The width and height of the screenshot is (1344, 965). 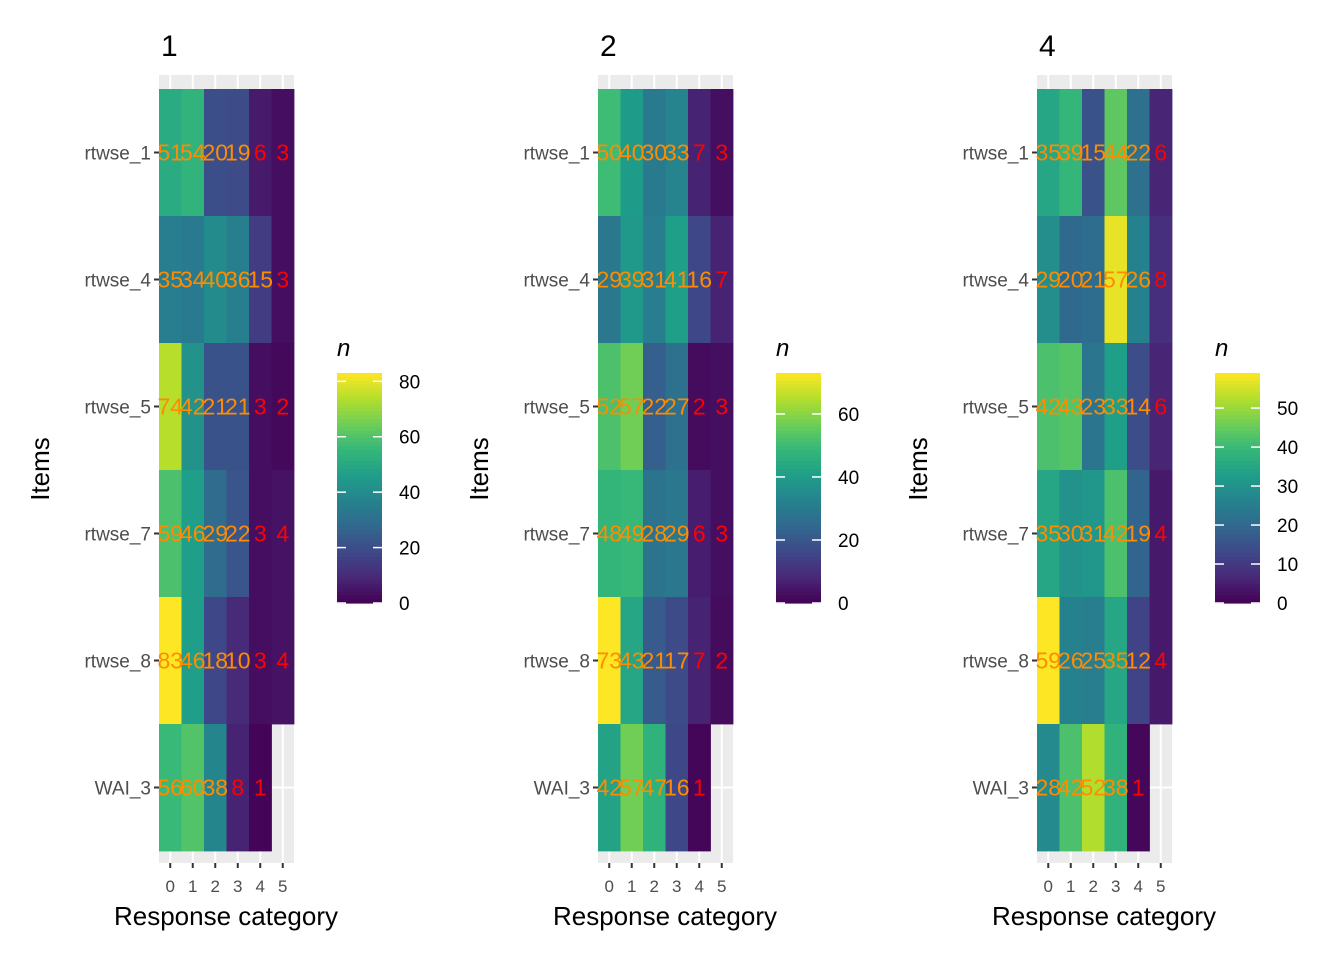 What do you see at coordinates (556, 408) in the screenshot?
I see `y-axis-tick-label: rtwse_5` at bounding box center [556, 408].